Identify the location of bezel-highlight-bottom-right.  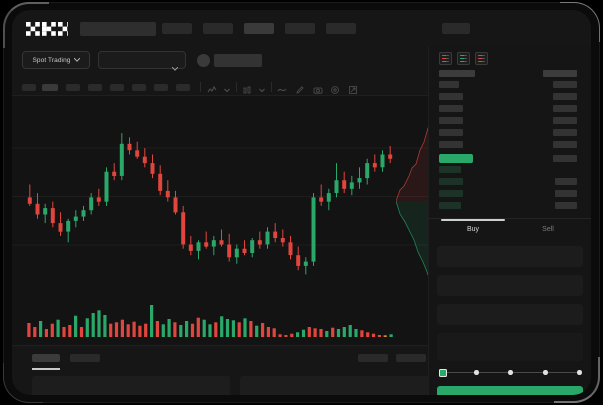
(577, 380).